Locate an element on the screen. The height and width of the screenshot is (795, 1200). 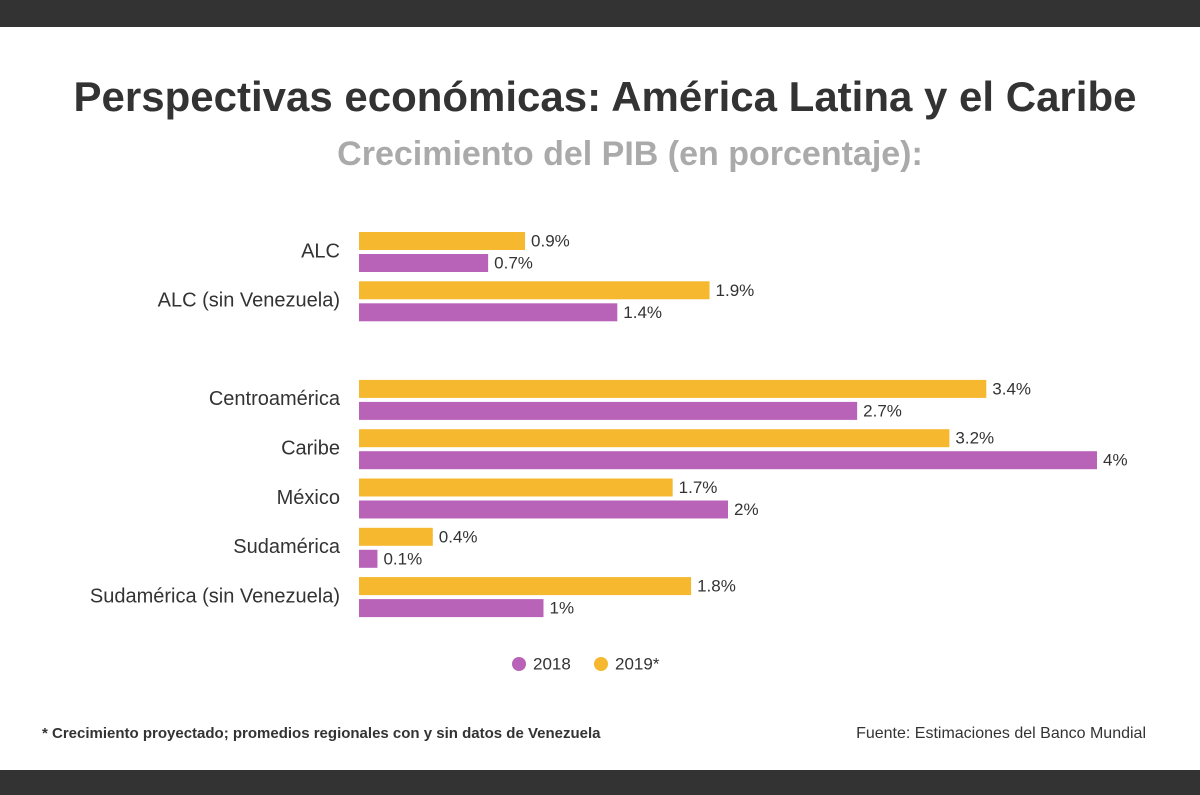
value-label: 1.9% is located at coordinates (735, 290).